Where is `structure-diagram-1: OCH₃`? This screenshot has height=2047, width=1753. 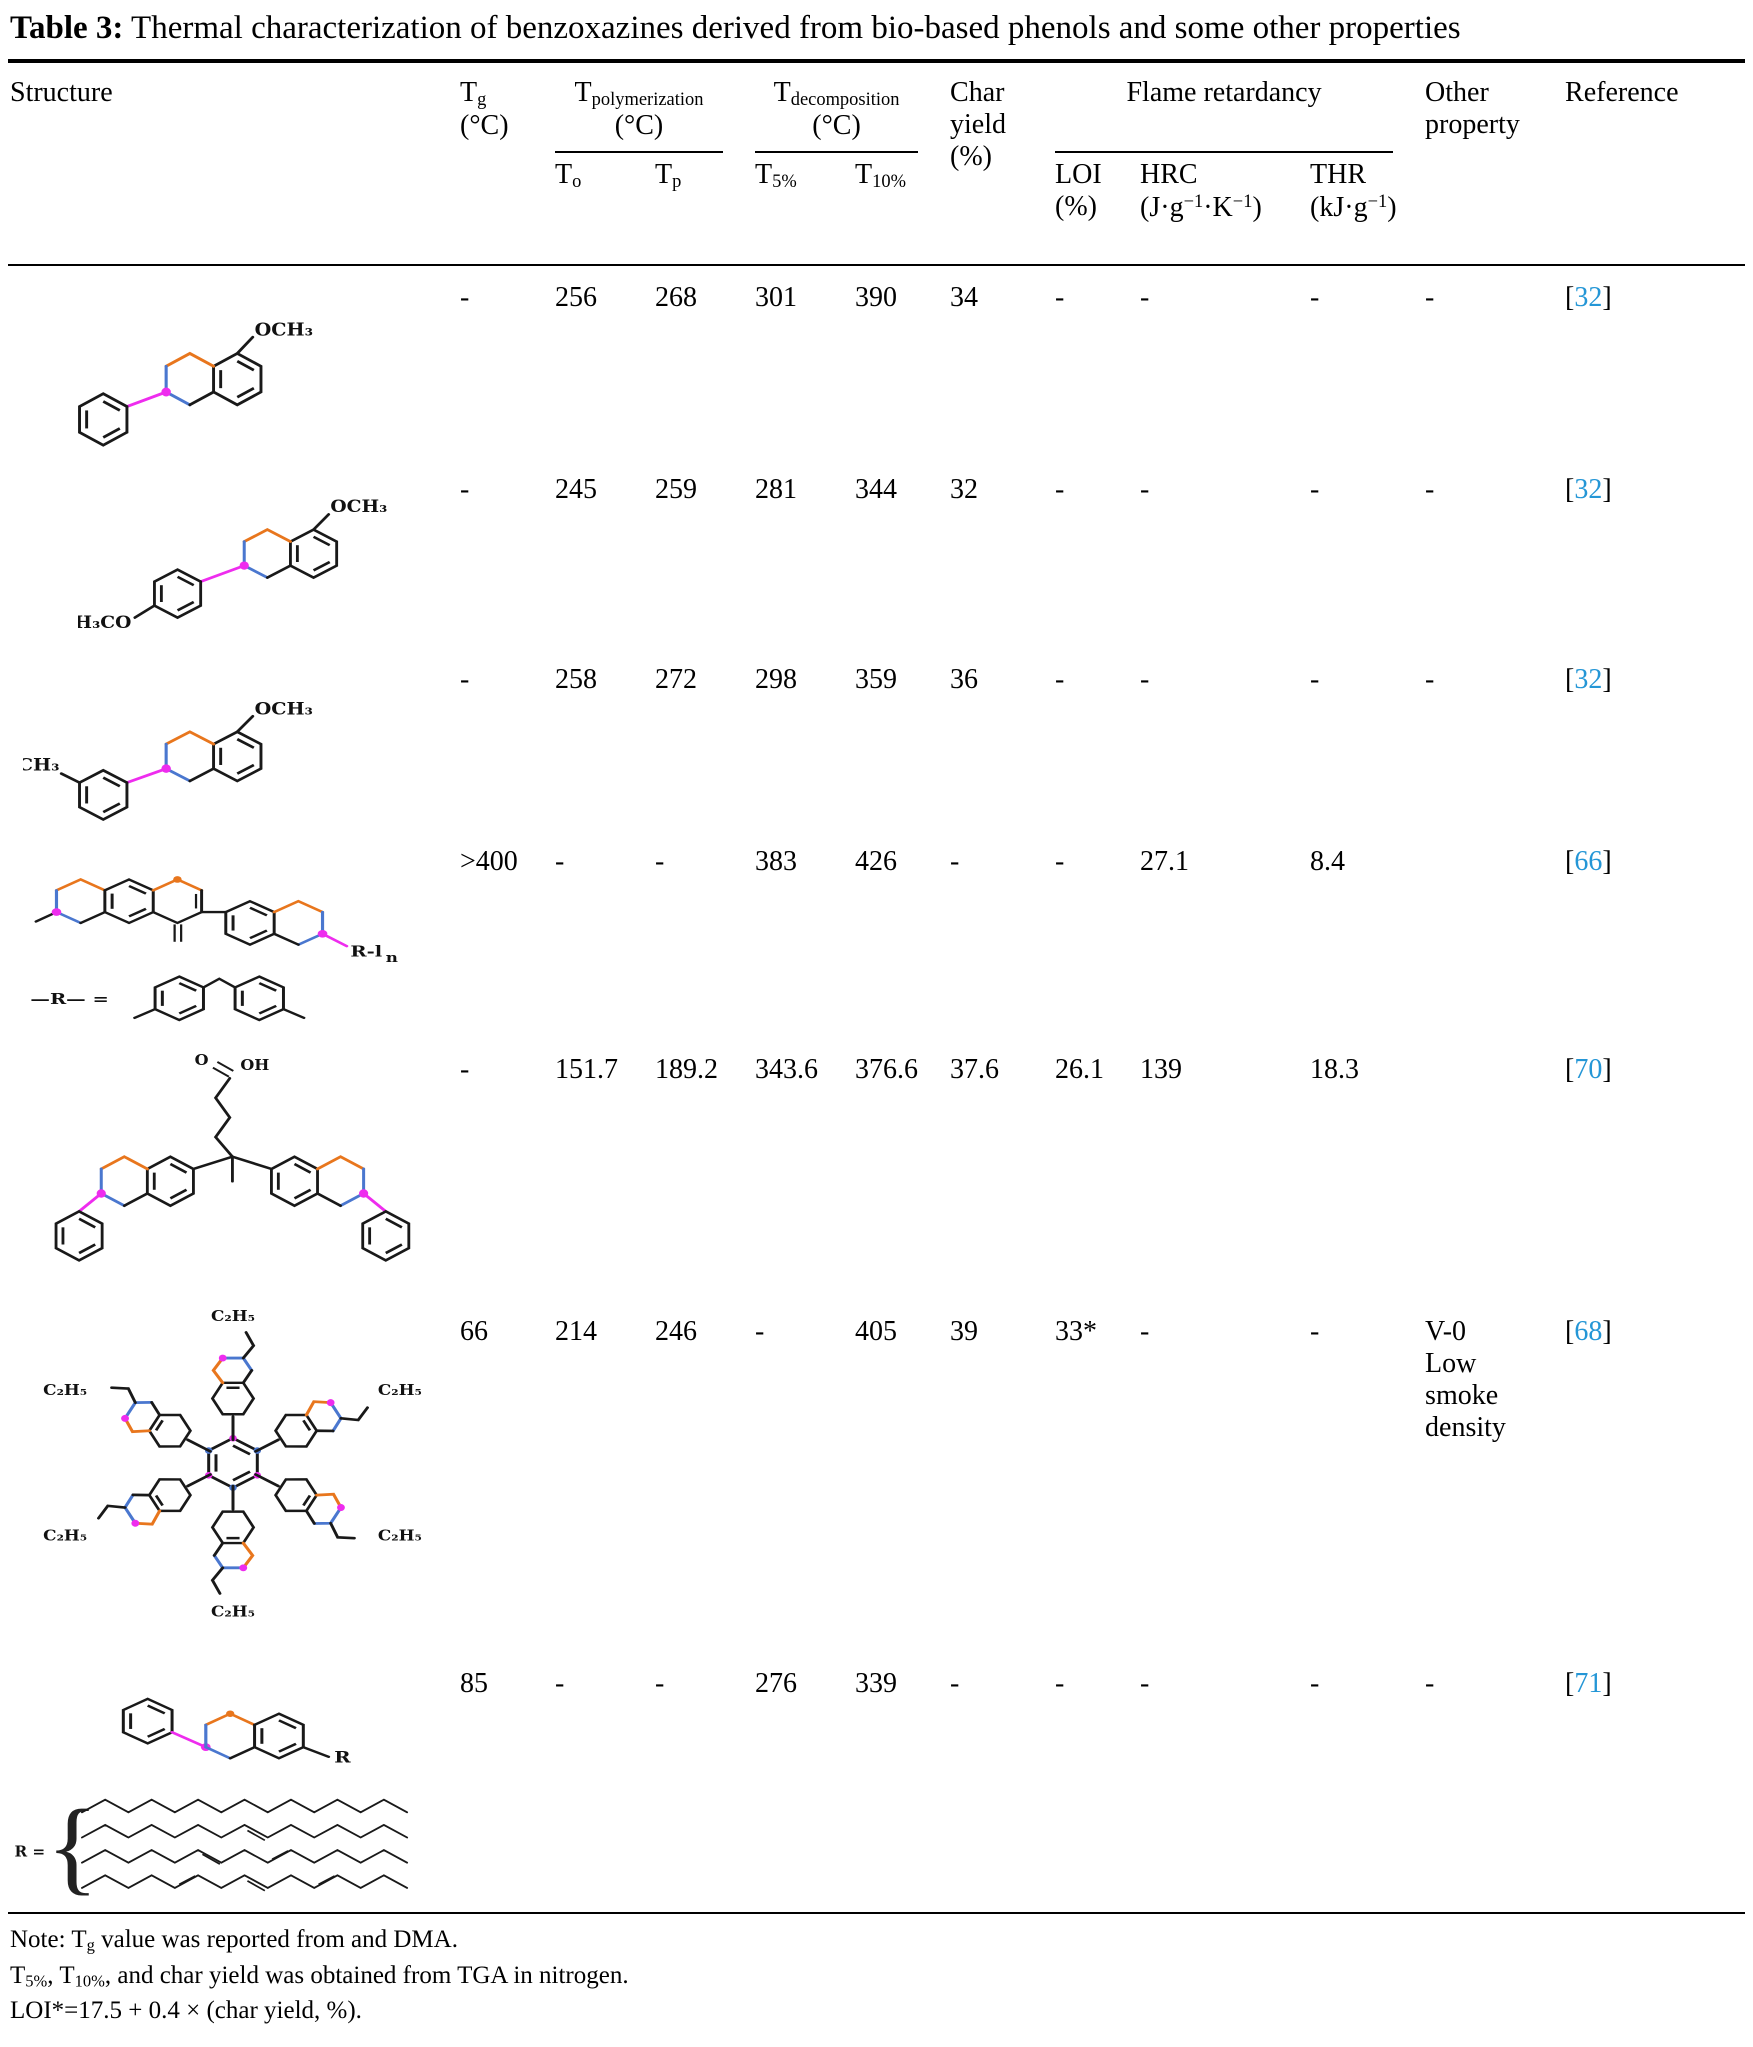
structure-diagram-1: OCH₃ is located at coordinates (195, 383).